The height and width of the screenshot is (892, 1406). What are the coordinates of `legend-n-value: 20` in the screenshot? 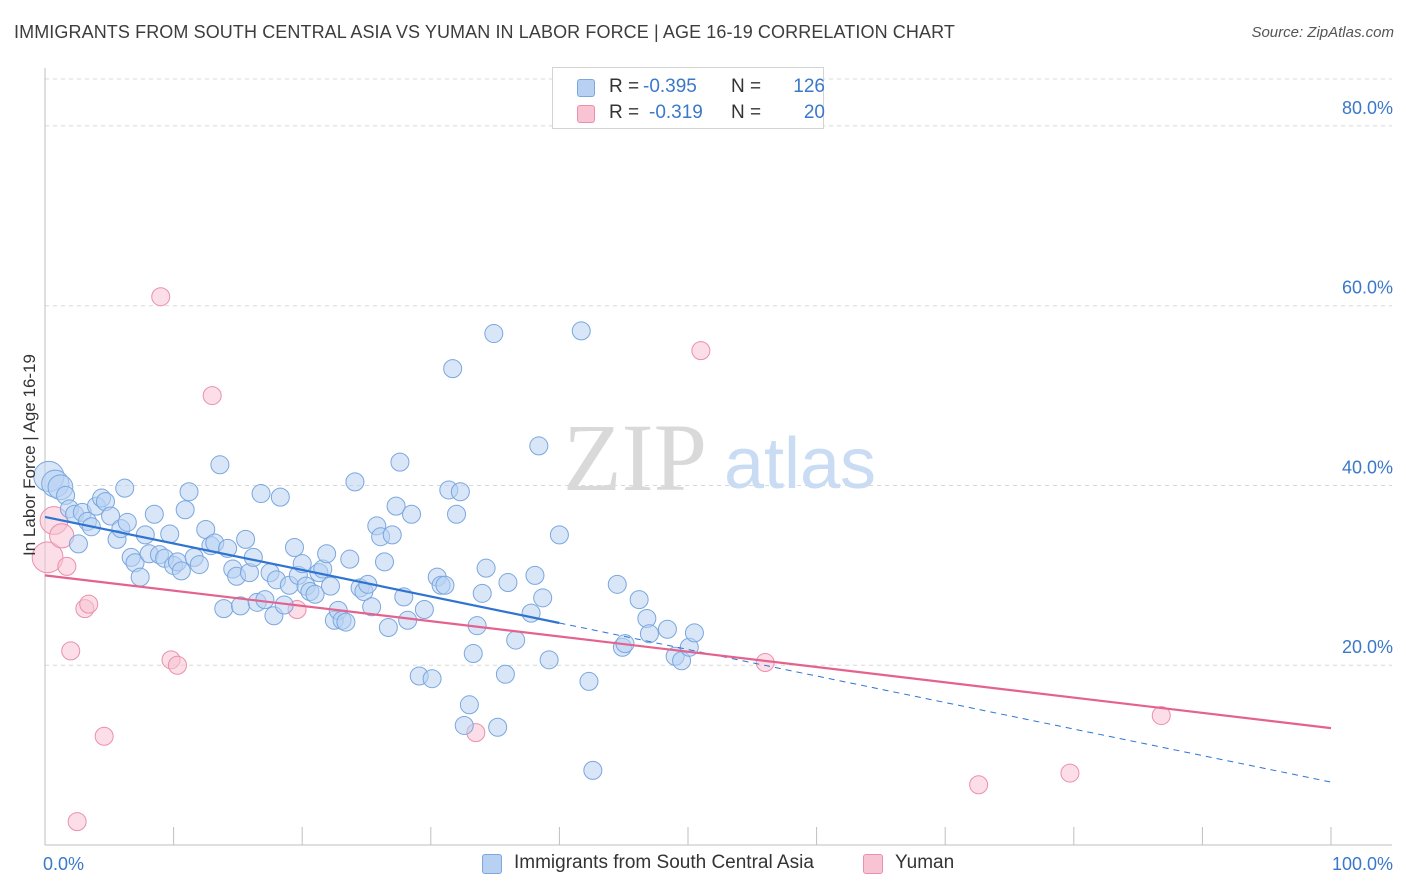 It's located at (814, 112).